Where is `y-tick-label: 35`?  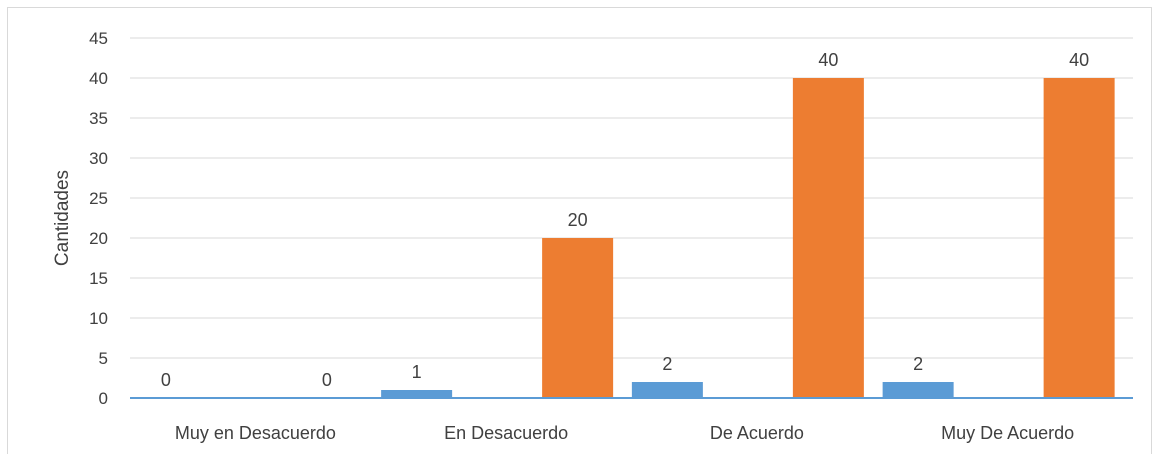
y-tick-label: 35 is located at coordinates (98, 118).